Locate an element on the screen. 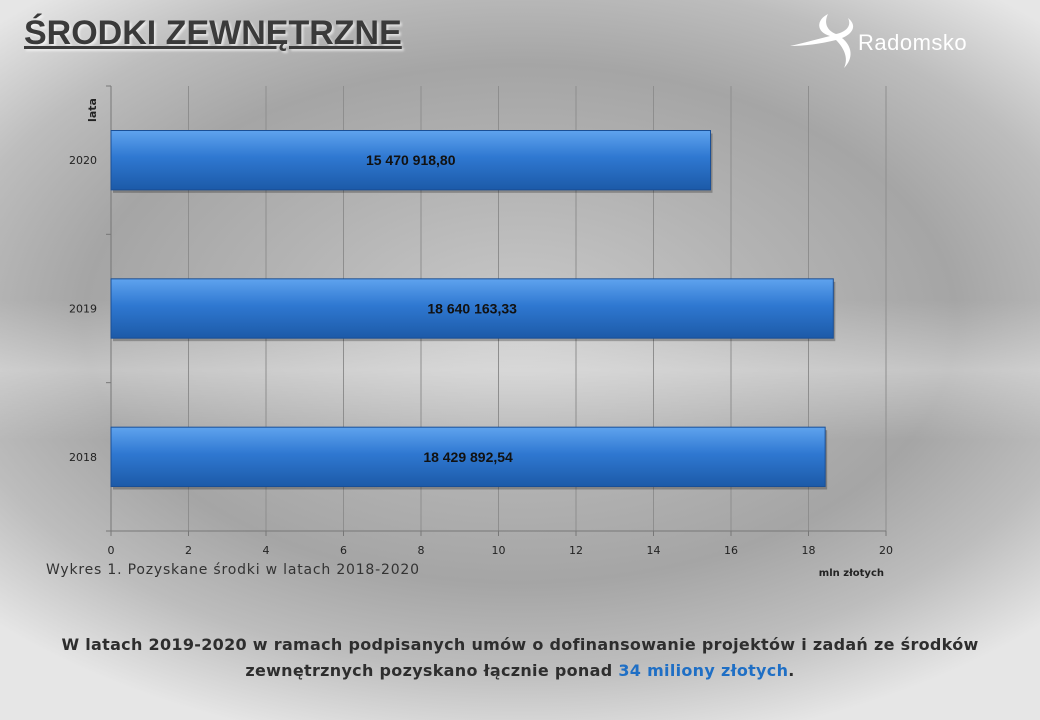  y-tick-label-2018: 2018 is located at coordinates (83, 457).